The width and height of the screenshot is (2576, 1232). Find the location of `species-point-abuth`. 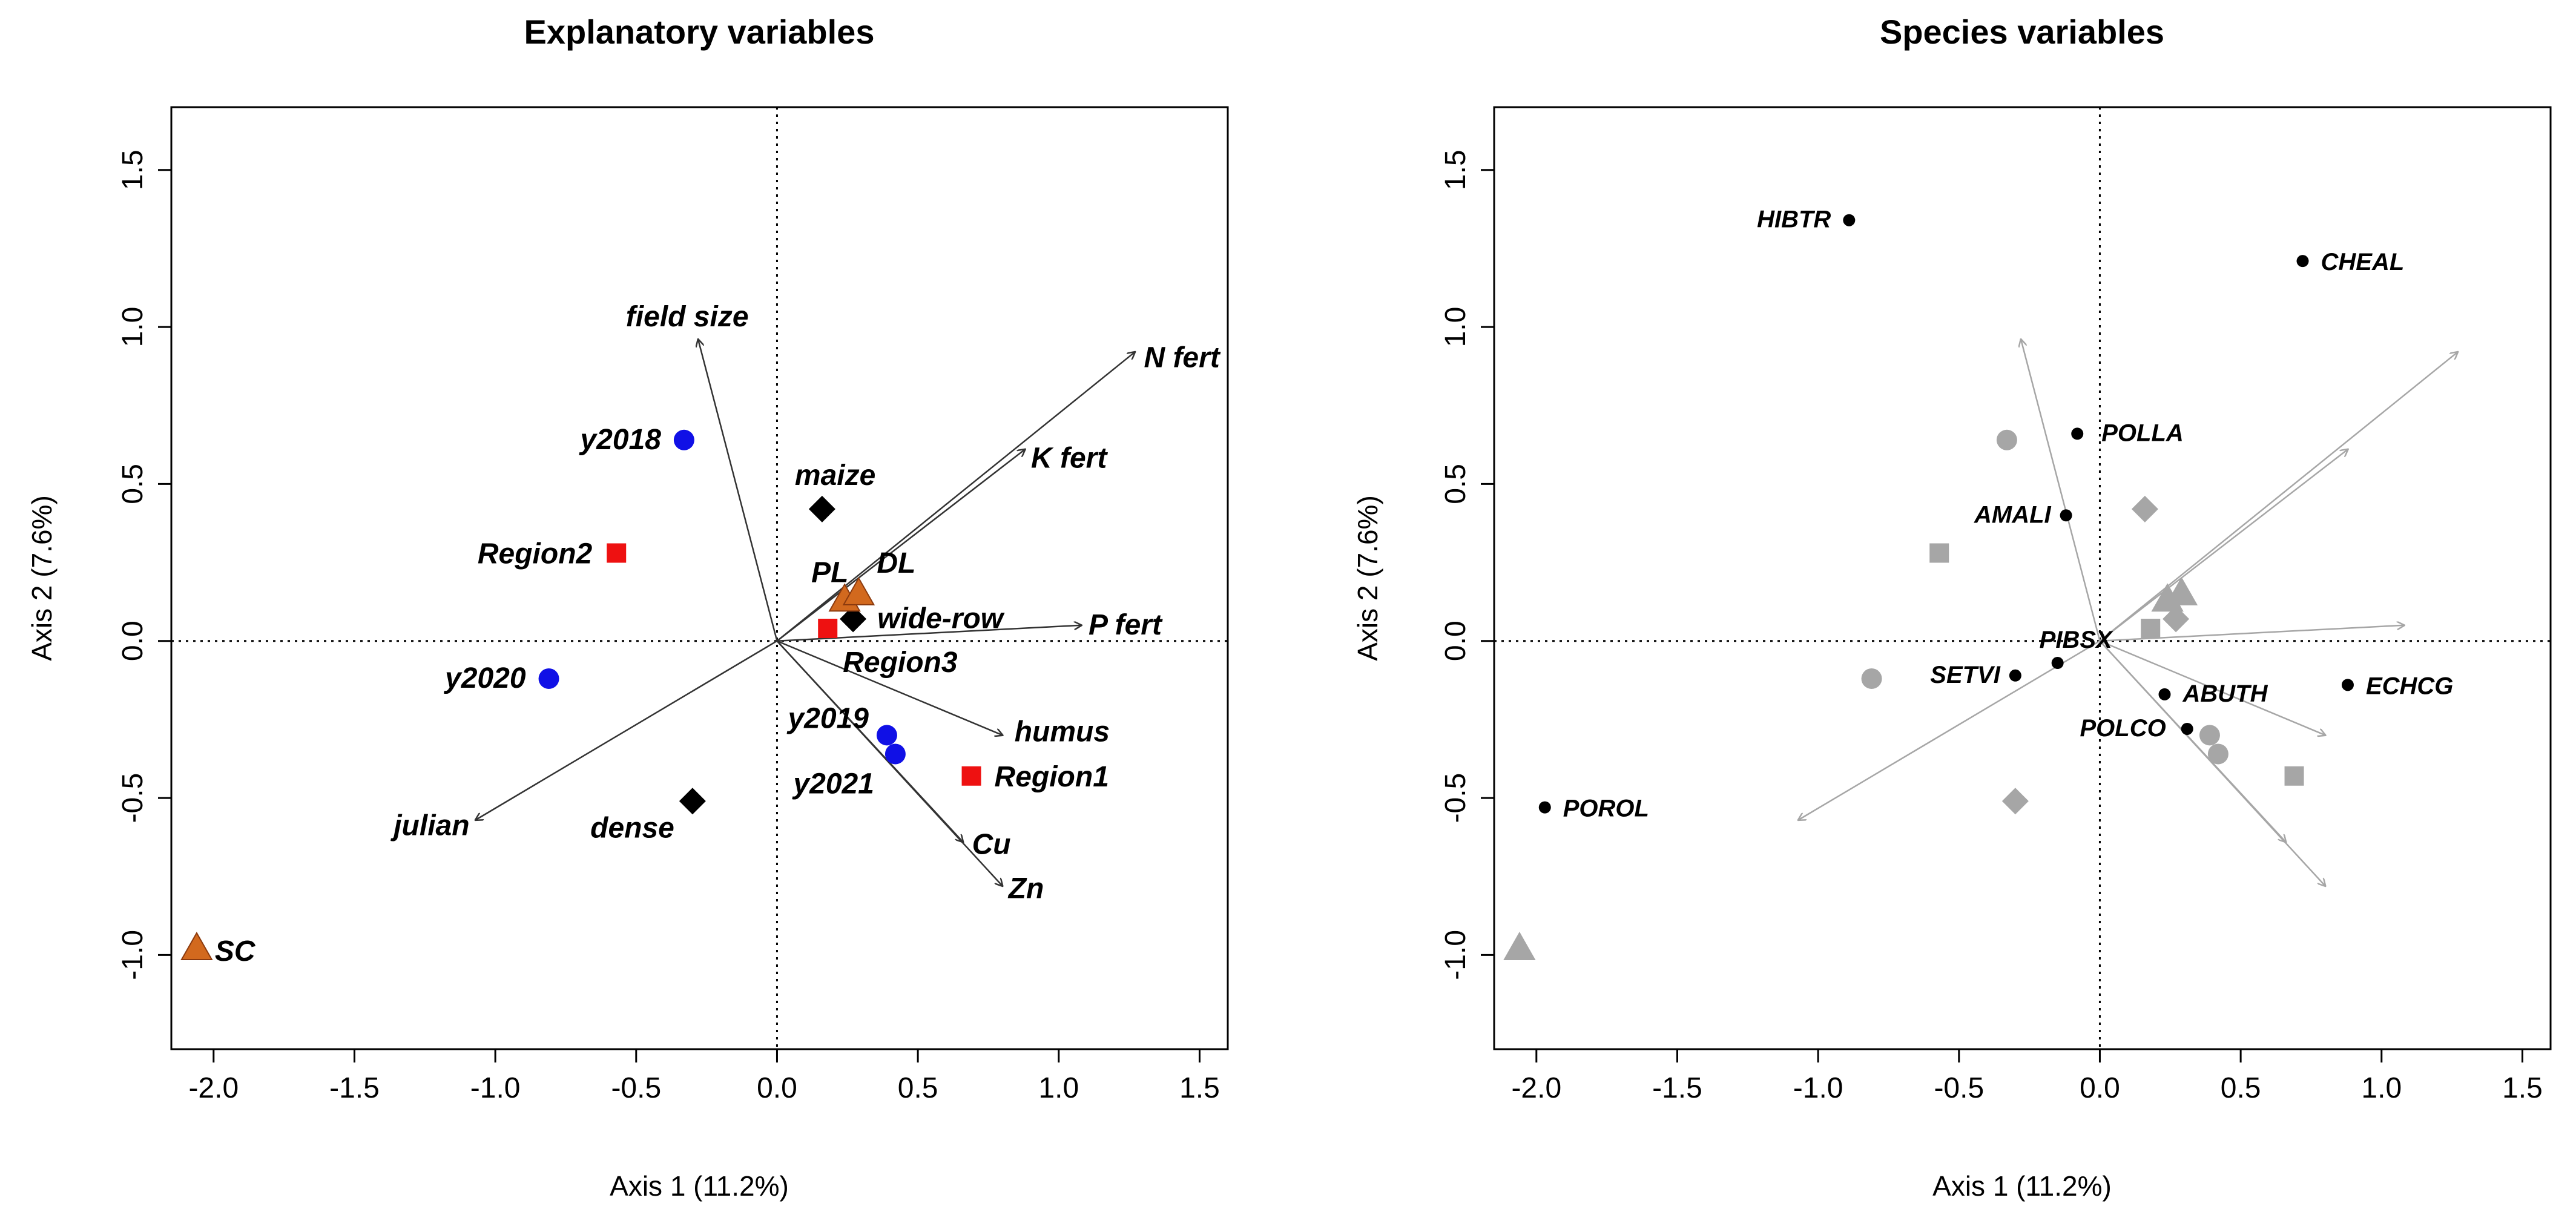

species-point-abuth is located at coordinates (2164, 694).